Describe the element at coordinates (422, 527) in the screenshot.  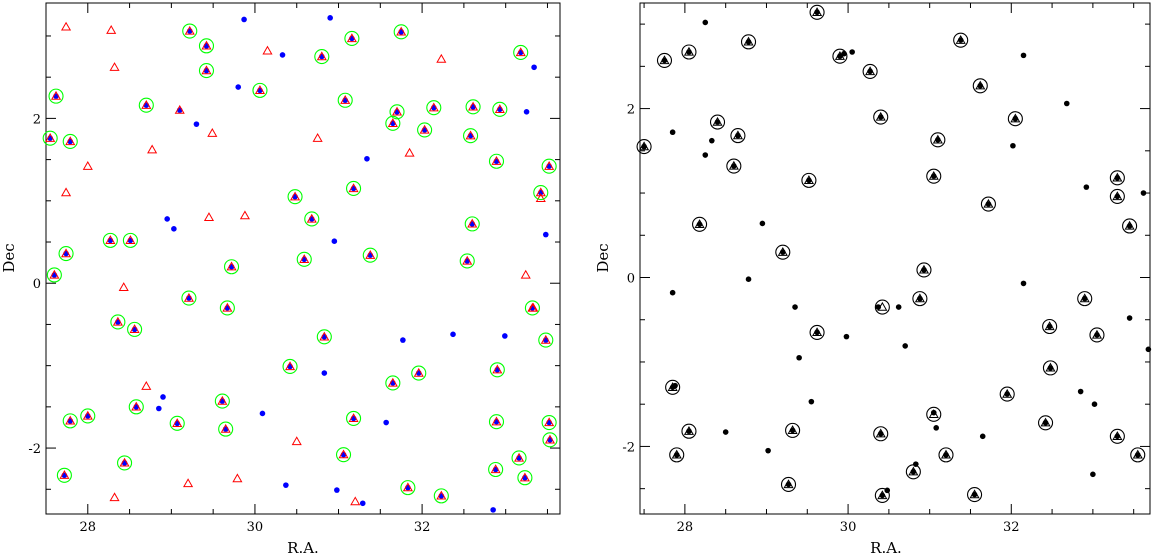
I see `left-x-tick-label: 32` at that location.